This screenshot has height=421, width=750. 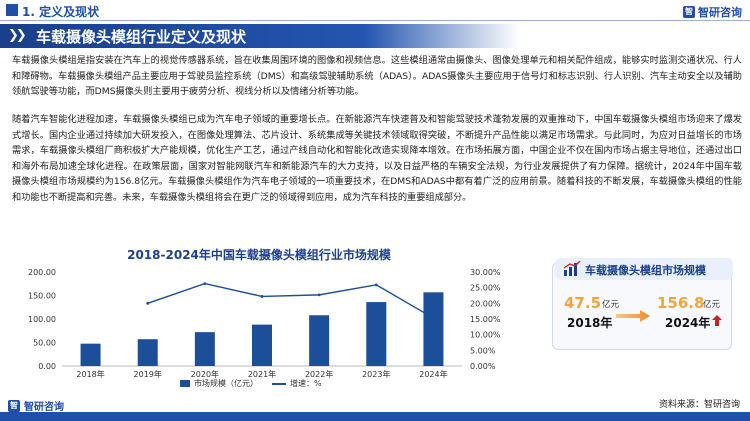 What do you see at coordinates (226, 383) in the screenshot?
I see `legend-bar-label: 市场规模（亿元）` at bounding box center [226, 383].